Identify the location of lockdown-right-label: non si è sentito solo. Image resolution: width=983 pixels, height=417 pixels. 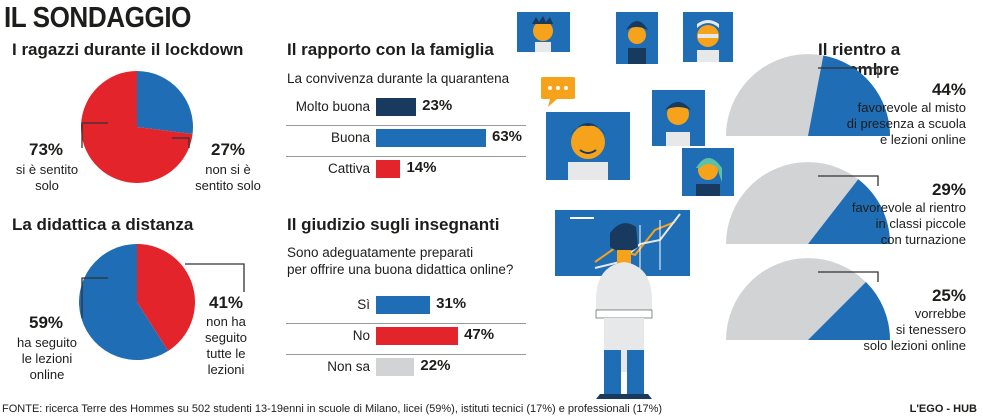
(228, 178).